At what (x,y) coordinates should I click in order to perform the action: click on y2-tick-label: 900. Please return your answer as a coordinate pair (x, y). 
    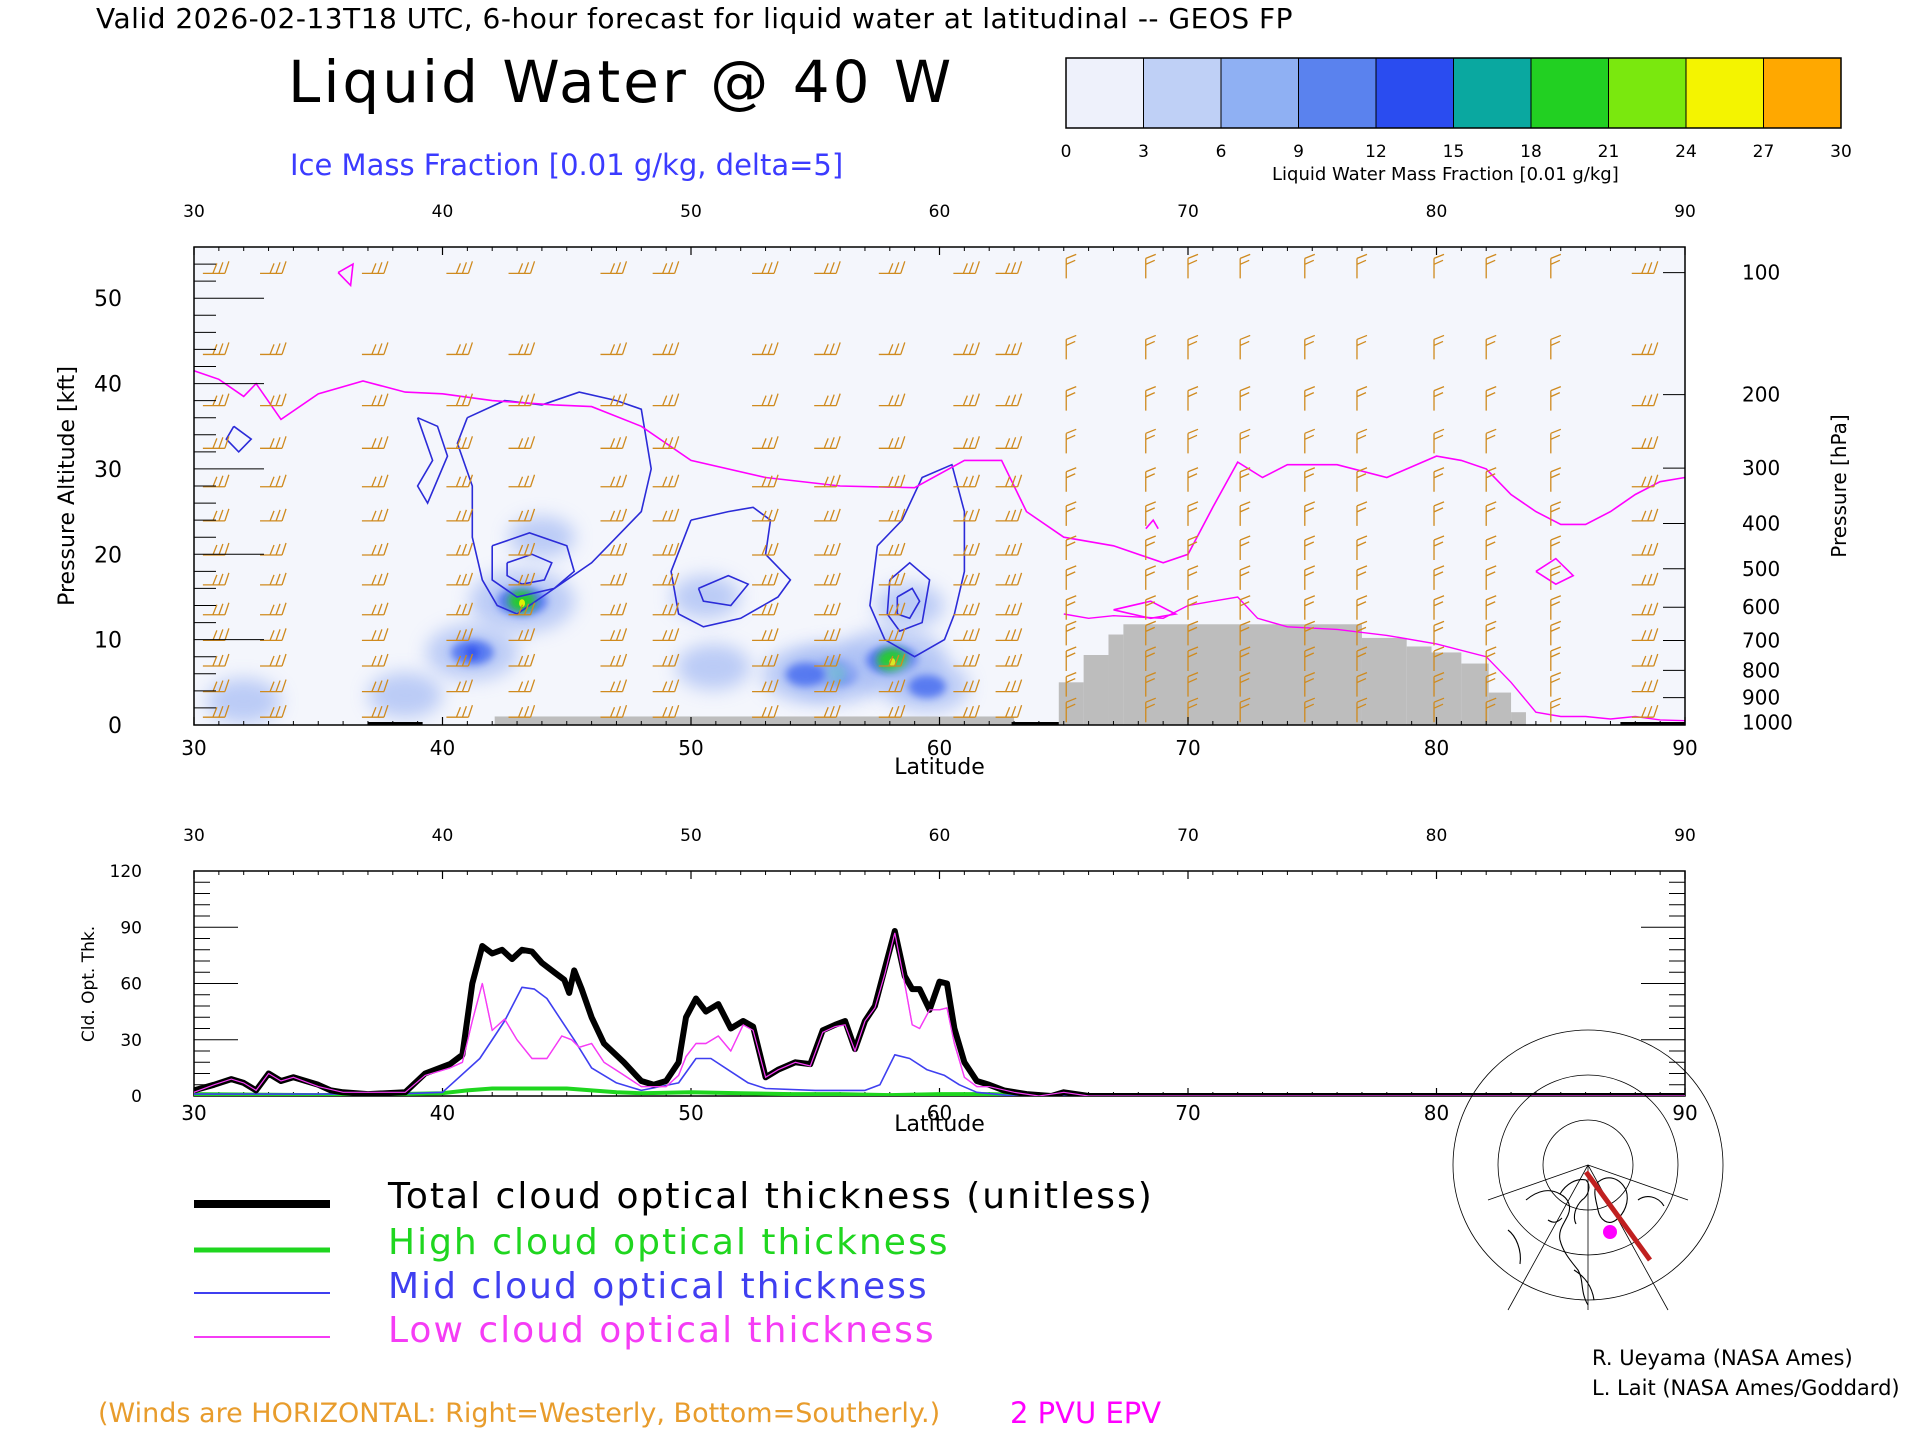
    Looking at the image, I should click on (1761, 698).